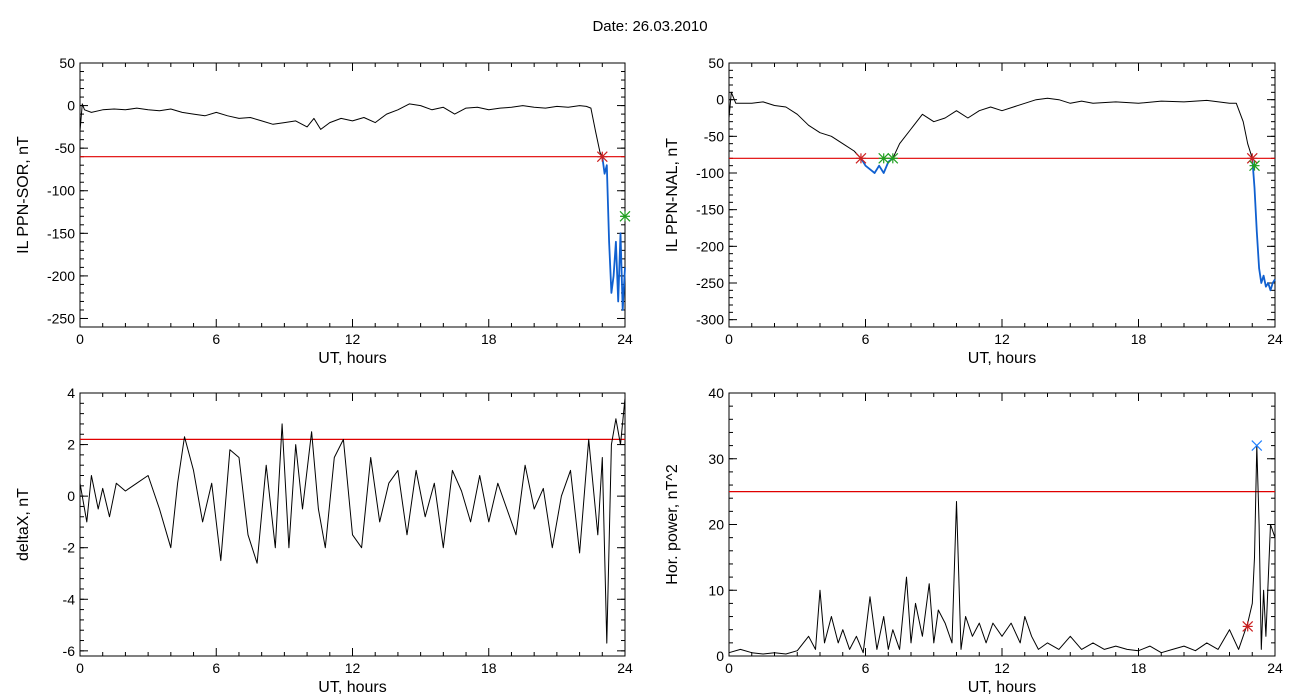  Describe the element at coordinates (672, 524) in the screenshot. I see `y-axis-label: Hor. power, nT^2` at that location.